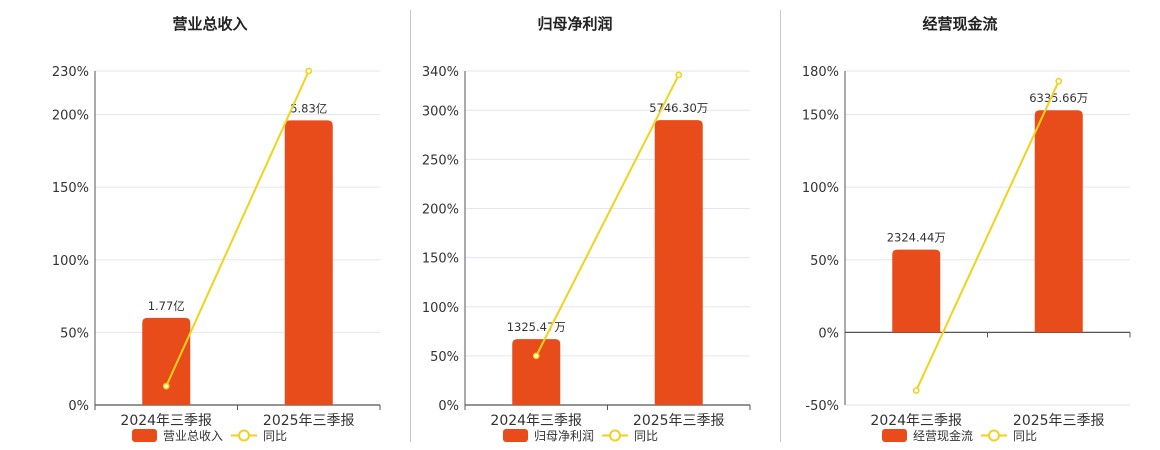 Image resolution: width=1160 pixels, height=450 pixels. I want to click on y-tick-label: 250%, so click(440, 160).